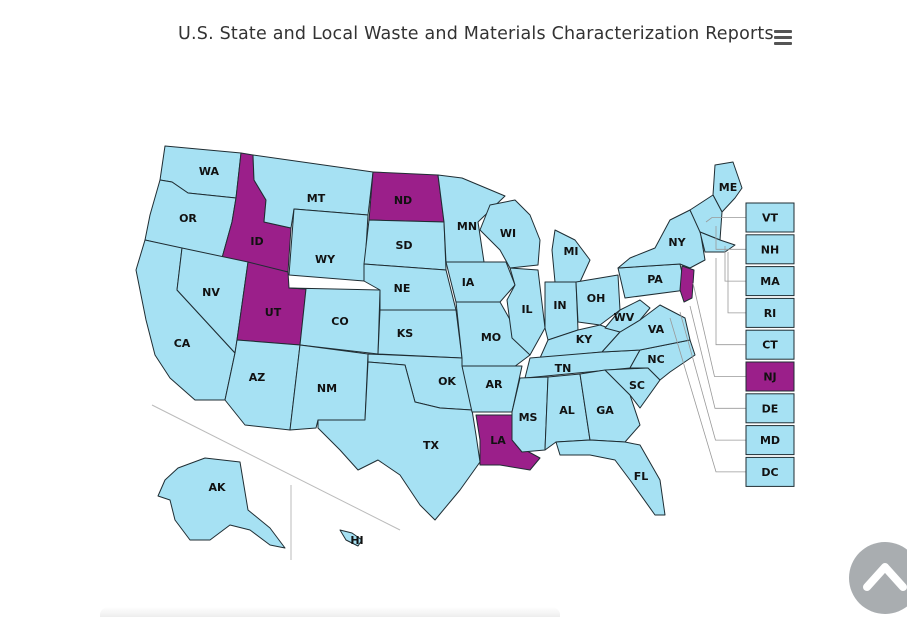 The height and width of the screenshot is (617, 907). I want to click on state-hi, so click(351, 538).